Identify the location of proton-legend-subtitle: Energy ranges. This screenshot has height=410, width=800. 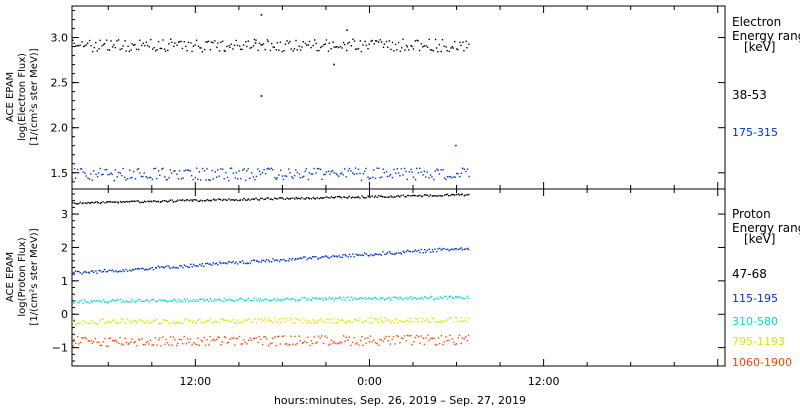
(766, 228).